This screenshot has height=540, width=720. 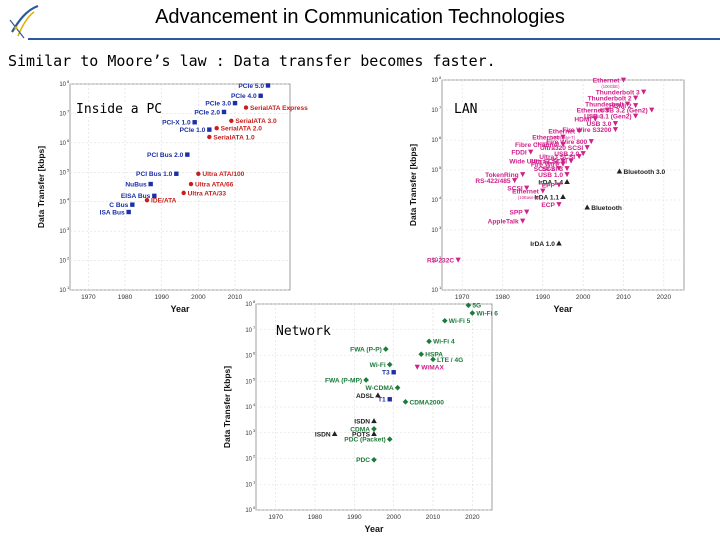 I want to click on y-tick-exponent: 1, so click(x=254, y=481).